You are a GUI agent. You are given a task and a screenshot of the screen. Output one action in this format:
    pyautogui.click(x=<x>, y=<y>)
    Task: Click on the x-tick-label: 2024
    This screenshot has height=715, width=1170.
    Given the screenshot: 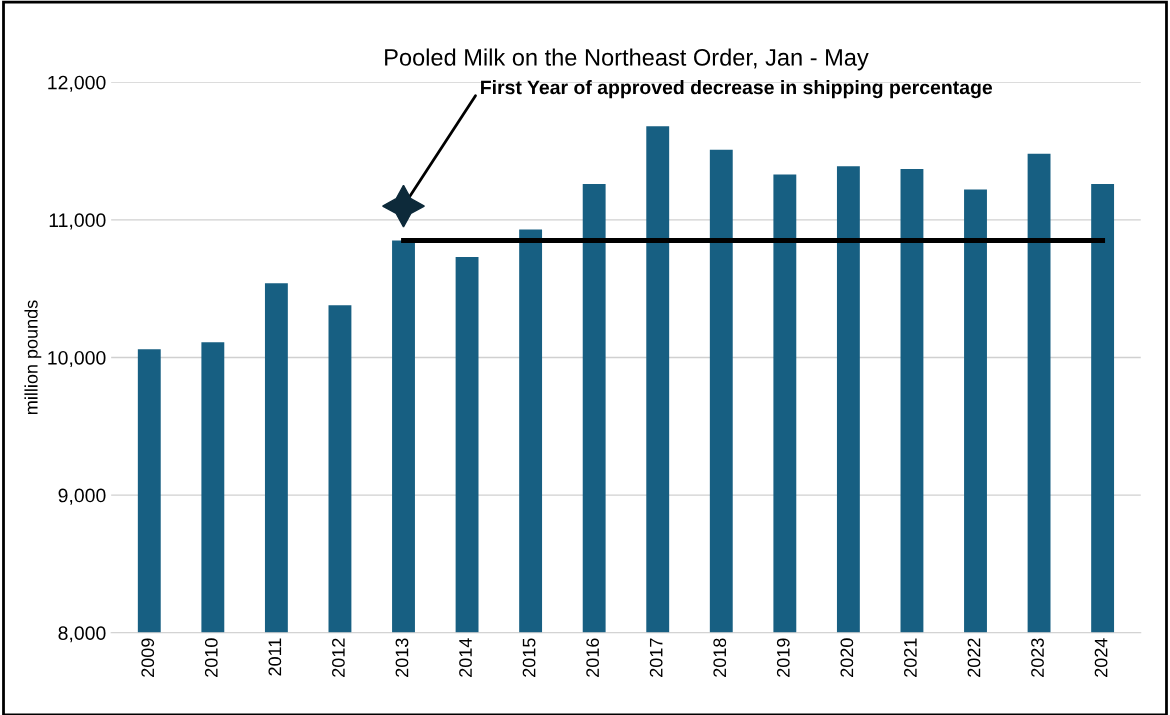 What is the action you would take?
    pyautogui.click(x=1101, y=657)
    